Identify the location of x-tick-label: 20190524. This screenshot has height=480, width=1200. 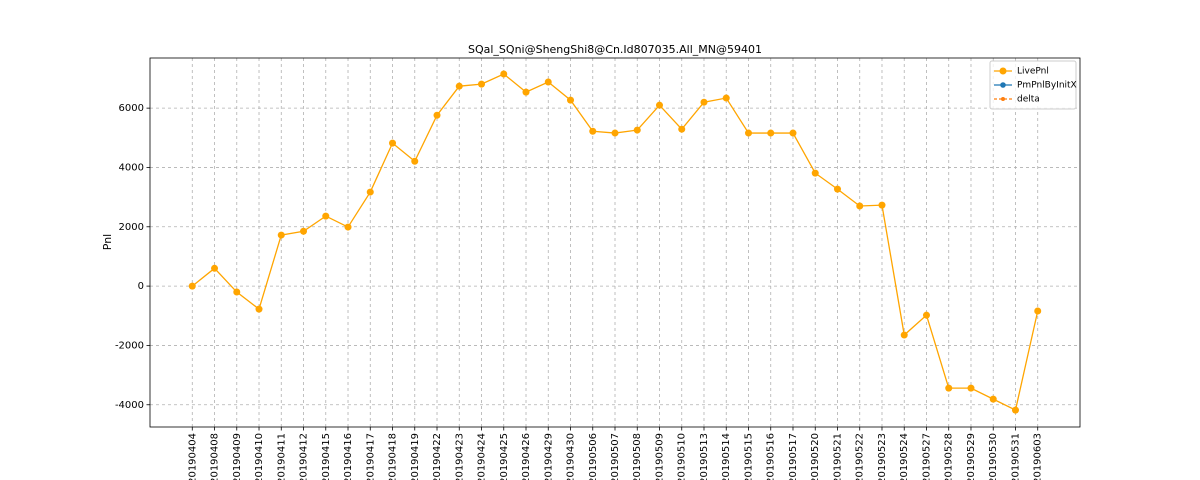
(904, 456).